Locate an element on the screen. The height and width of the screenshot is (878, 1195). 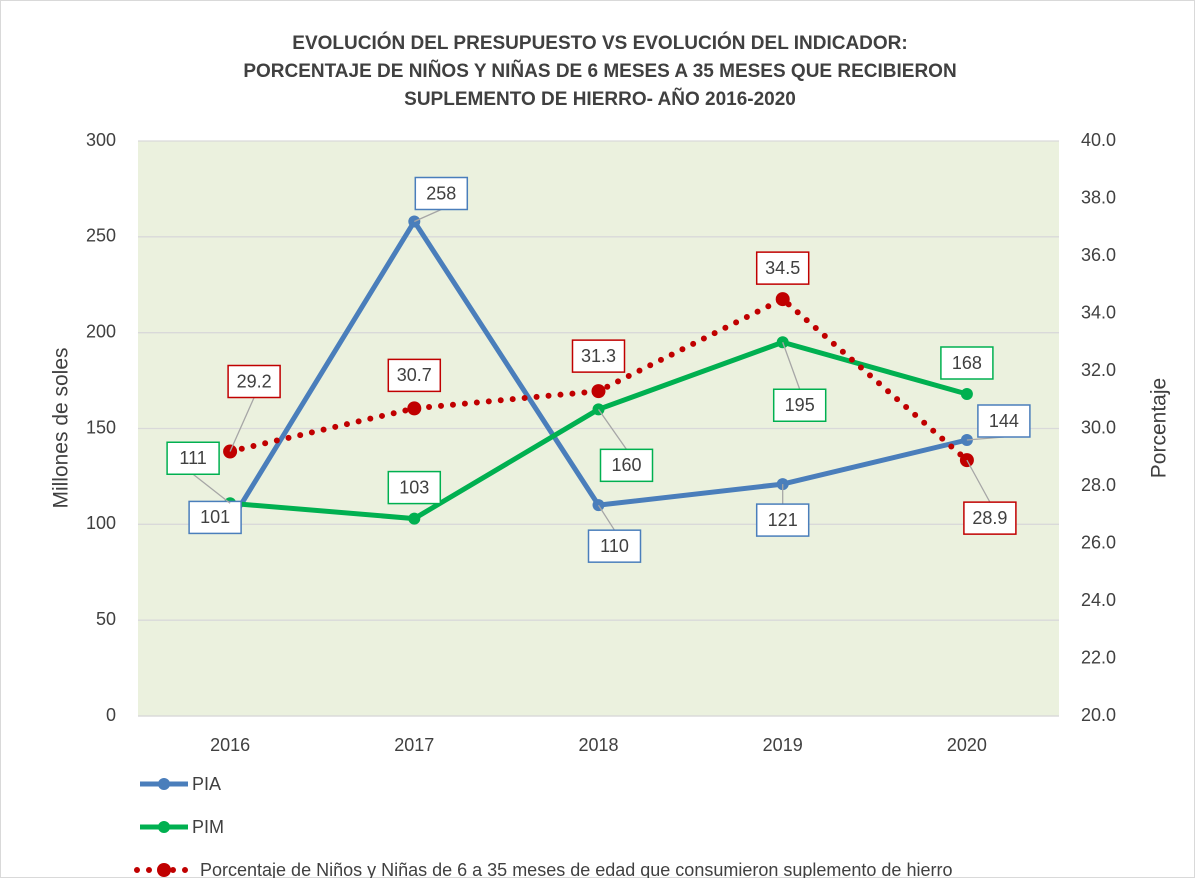
y2-tick-label: 22.0 is located at coordinates (1098, 657).